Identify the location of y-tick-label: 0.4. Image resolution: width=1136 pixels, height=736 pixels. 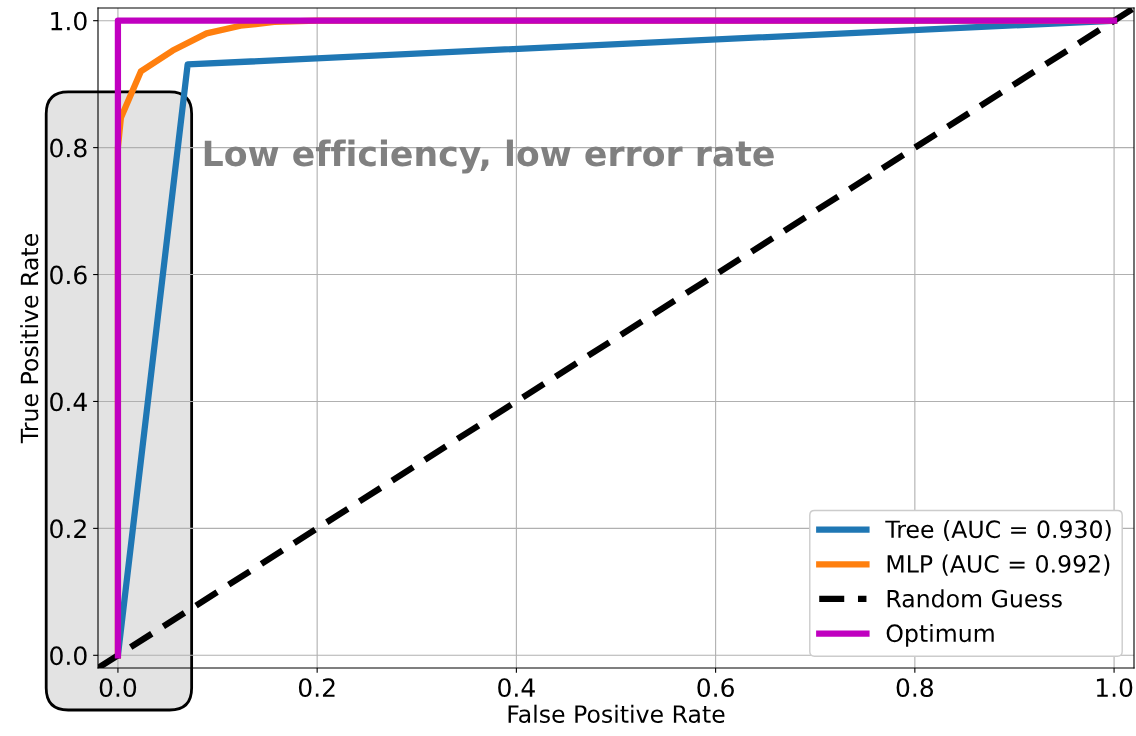
(68, 402).